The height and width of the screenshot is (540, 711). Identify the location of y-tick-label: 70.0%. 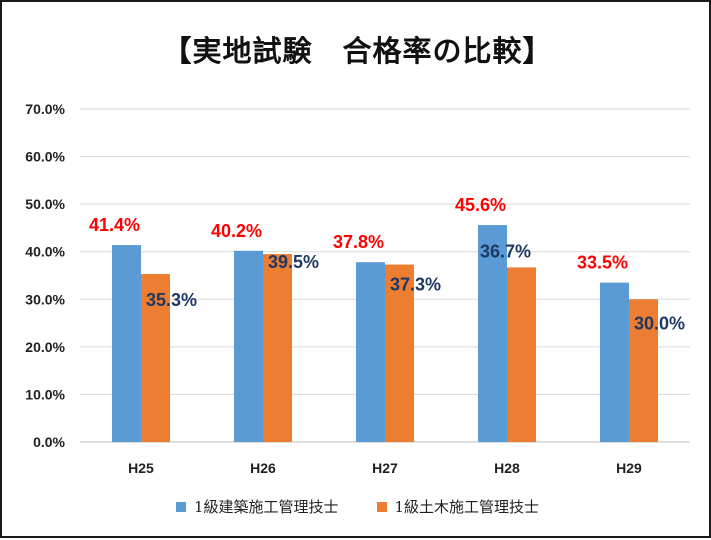
(45, 109).